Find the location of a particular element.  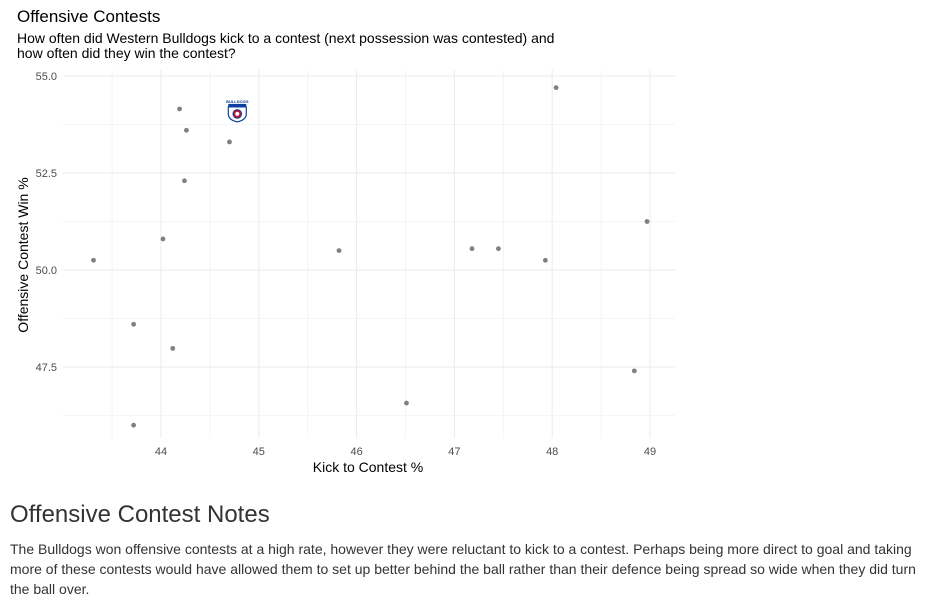

x-tick-label: 47 is located at coordinates (454, 452).